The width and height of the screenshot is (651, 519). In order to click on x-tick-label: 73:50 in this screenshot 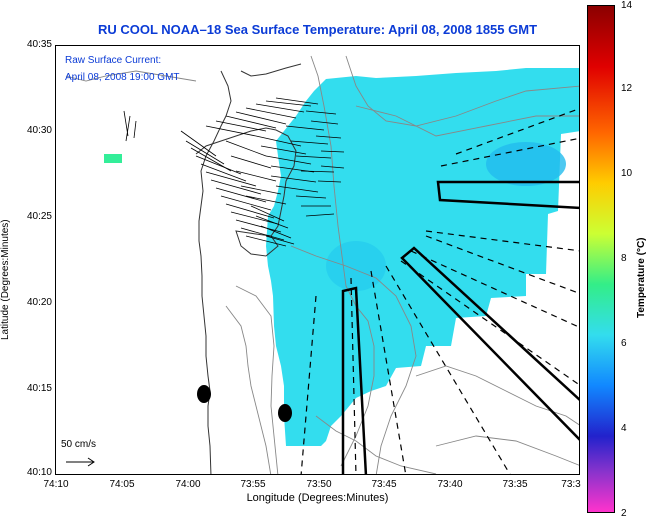, I will do `click(319, 484)`.